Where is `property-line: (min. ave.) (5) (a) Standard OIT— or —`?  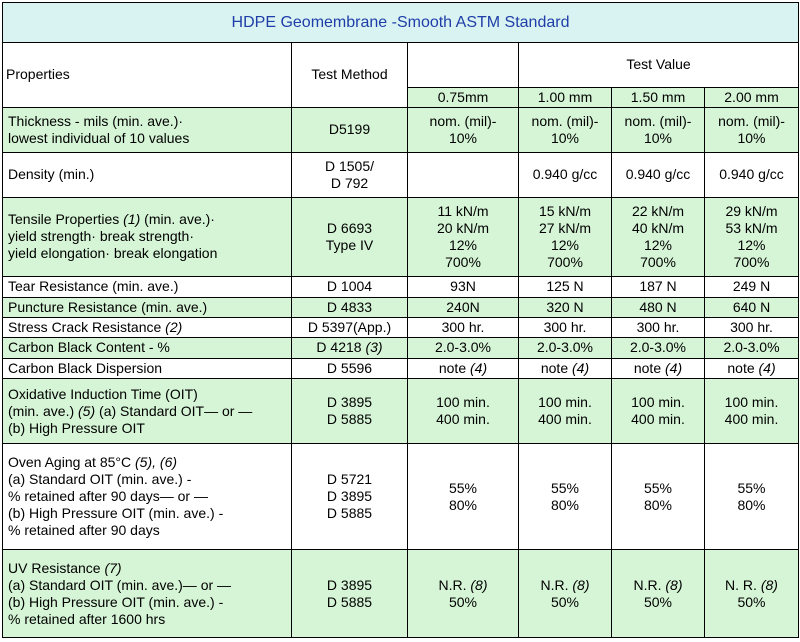 property-line: (min. ave.) (5) (a) Standard OIT— or — is located at coordinates (130, 410).